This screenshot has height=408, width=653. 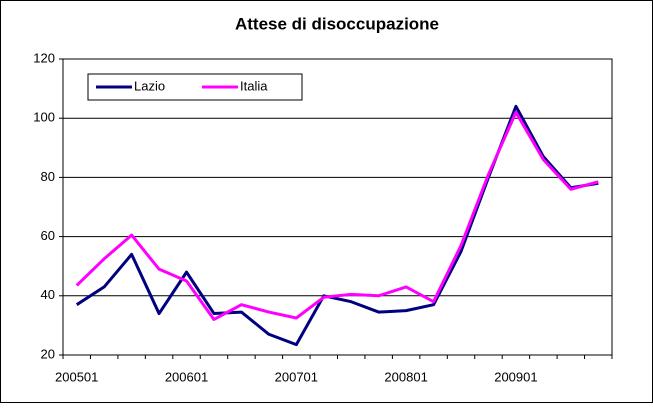 I want to click on y-tick-label: 60, so click(x=48, y=235).